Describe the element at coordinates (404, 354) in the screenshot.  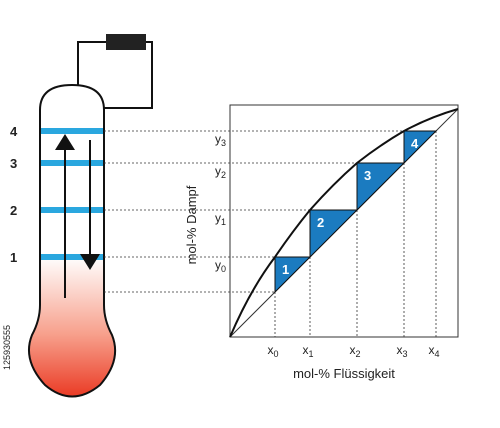
I see `x-label-index: 3` at that location.